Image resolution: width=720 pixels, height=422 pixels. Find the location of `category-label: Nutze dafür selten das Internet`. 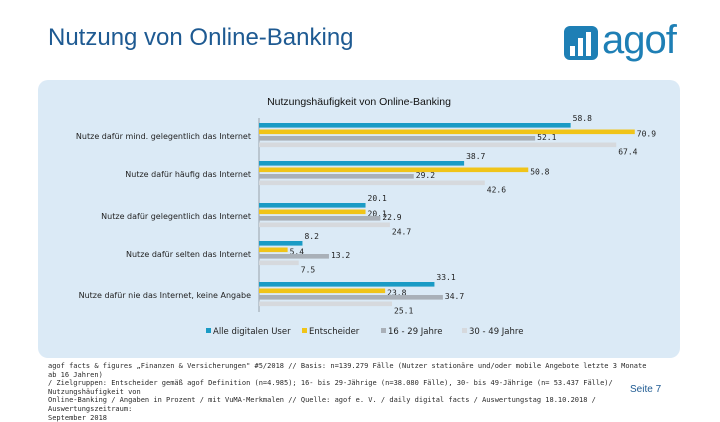

category-label: Nutze dafür selten das Internet is located at coordinates (188, 254).